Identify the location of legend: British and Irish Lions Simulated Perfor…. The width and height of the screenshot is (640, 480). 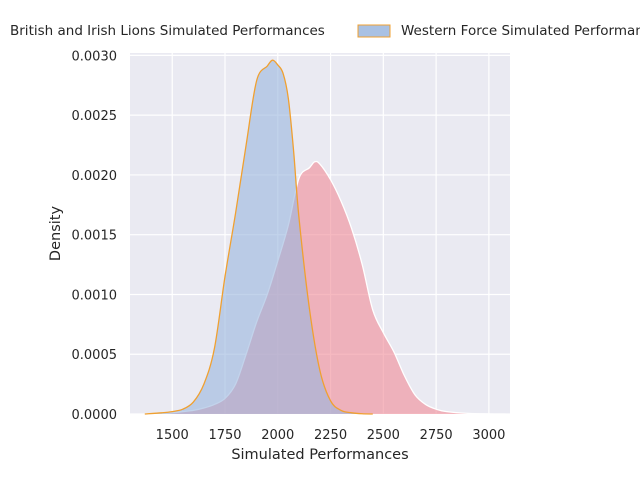
(325, 31).